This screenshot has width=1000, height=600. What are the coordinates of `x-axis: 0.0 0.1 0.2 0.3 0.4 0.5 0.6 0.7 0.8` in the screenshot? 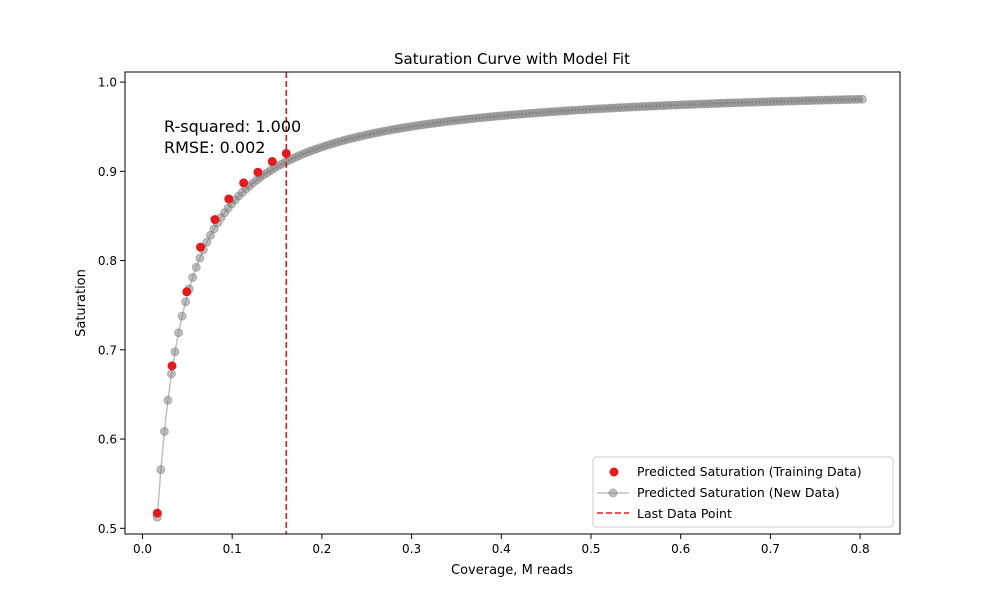 It's located at (501, 545).